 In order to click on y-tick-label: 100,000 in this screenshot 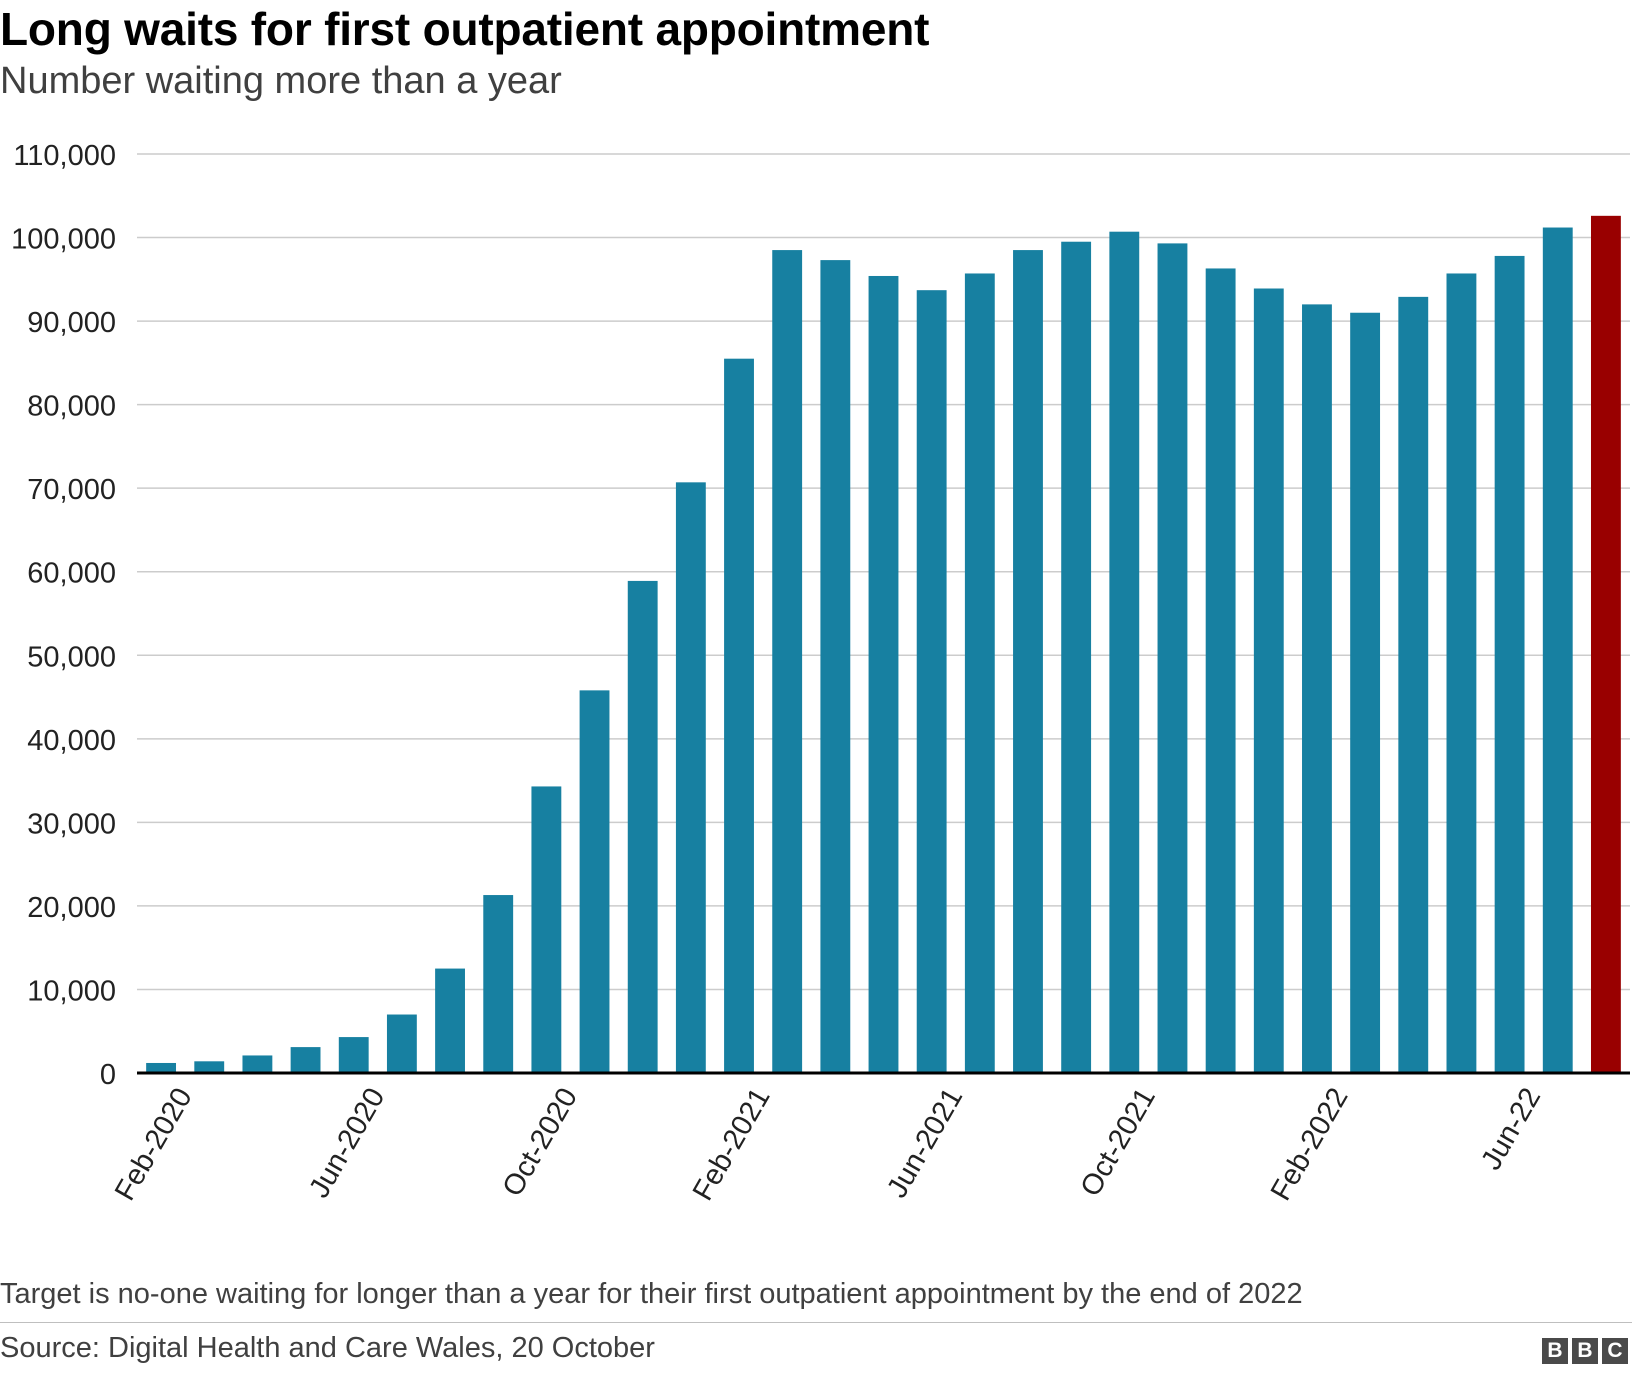, I will do `click(63, 240)`.